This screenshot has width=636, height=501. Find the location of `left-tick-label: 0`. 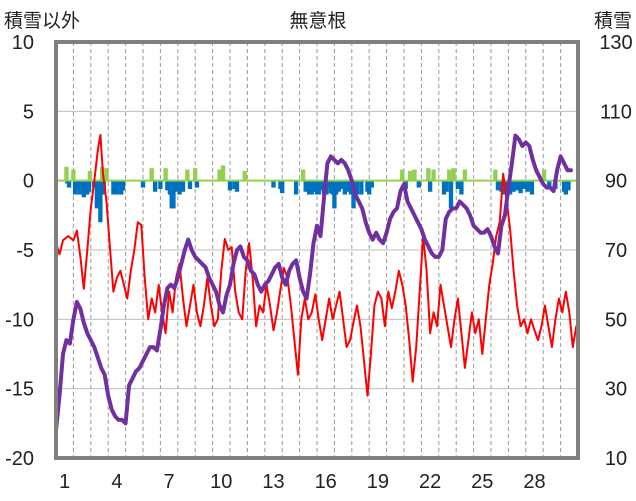

left-tick-label: 0 is located at coordinates (28, 182).